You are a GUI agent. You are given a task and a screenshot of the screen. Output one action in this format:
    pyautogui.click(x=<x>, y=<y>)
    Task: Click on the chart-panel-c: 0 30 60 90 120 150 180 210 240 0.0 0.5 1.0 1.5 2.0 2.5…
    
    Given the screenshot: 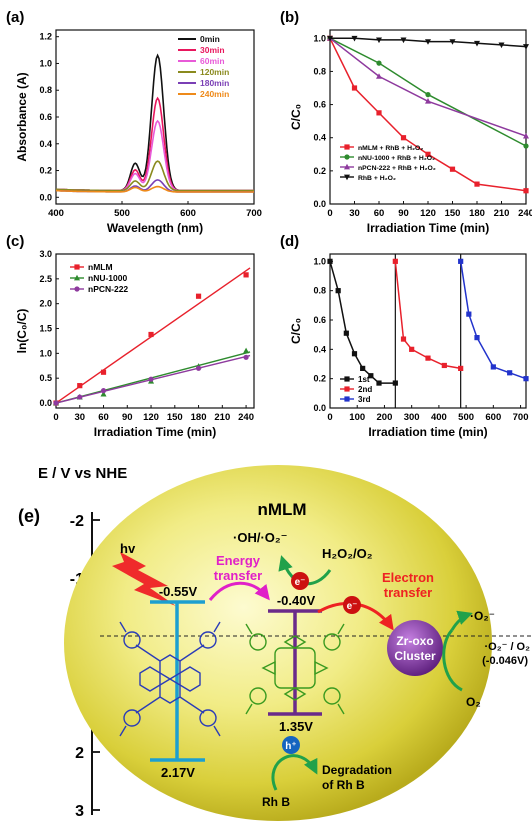 What is the action you would take?
    pyautogui.click(x=135, y=344)
    